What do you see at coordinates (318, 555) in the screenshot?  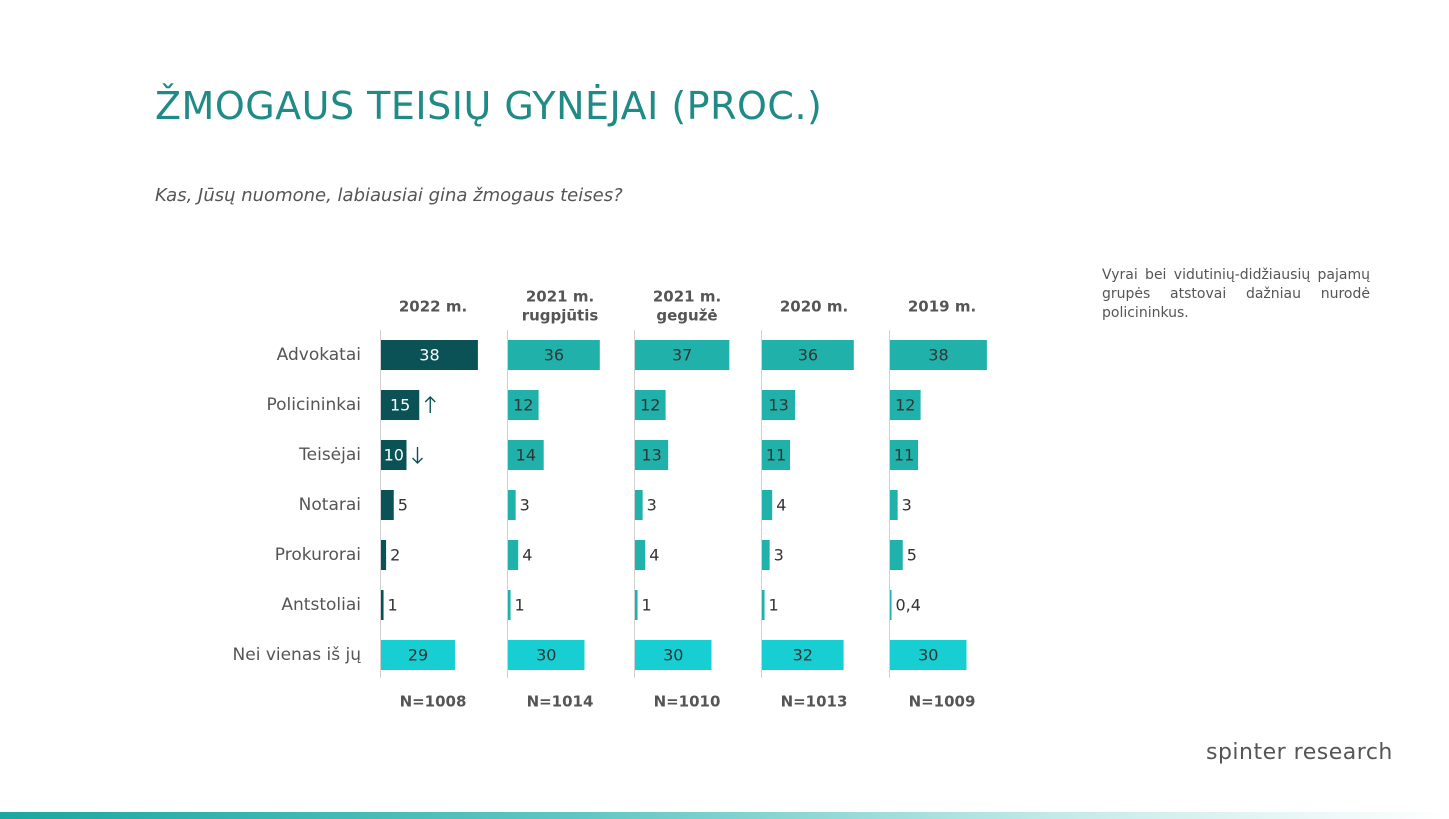 I see `category-label: Prokurorai` at bounding box center [318, 555].